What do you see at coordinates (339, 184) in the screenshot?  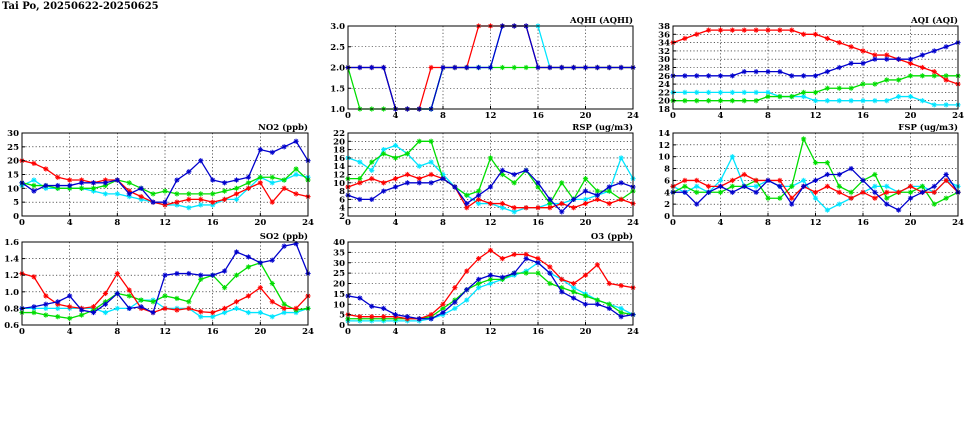 I see `y-tick-label: 10` at bounding box center [339, 184].